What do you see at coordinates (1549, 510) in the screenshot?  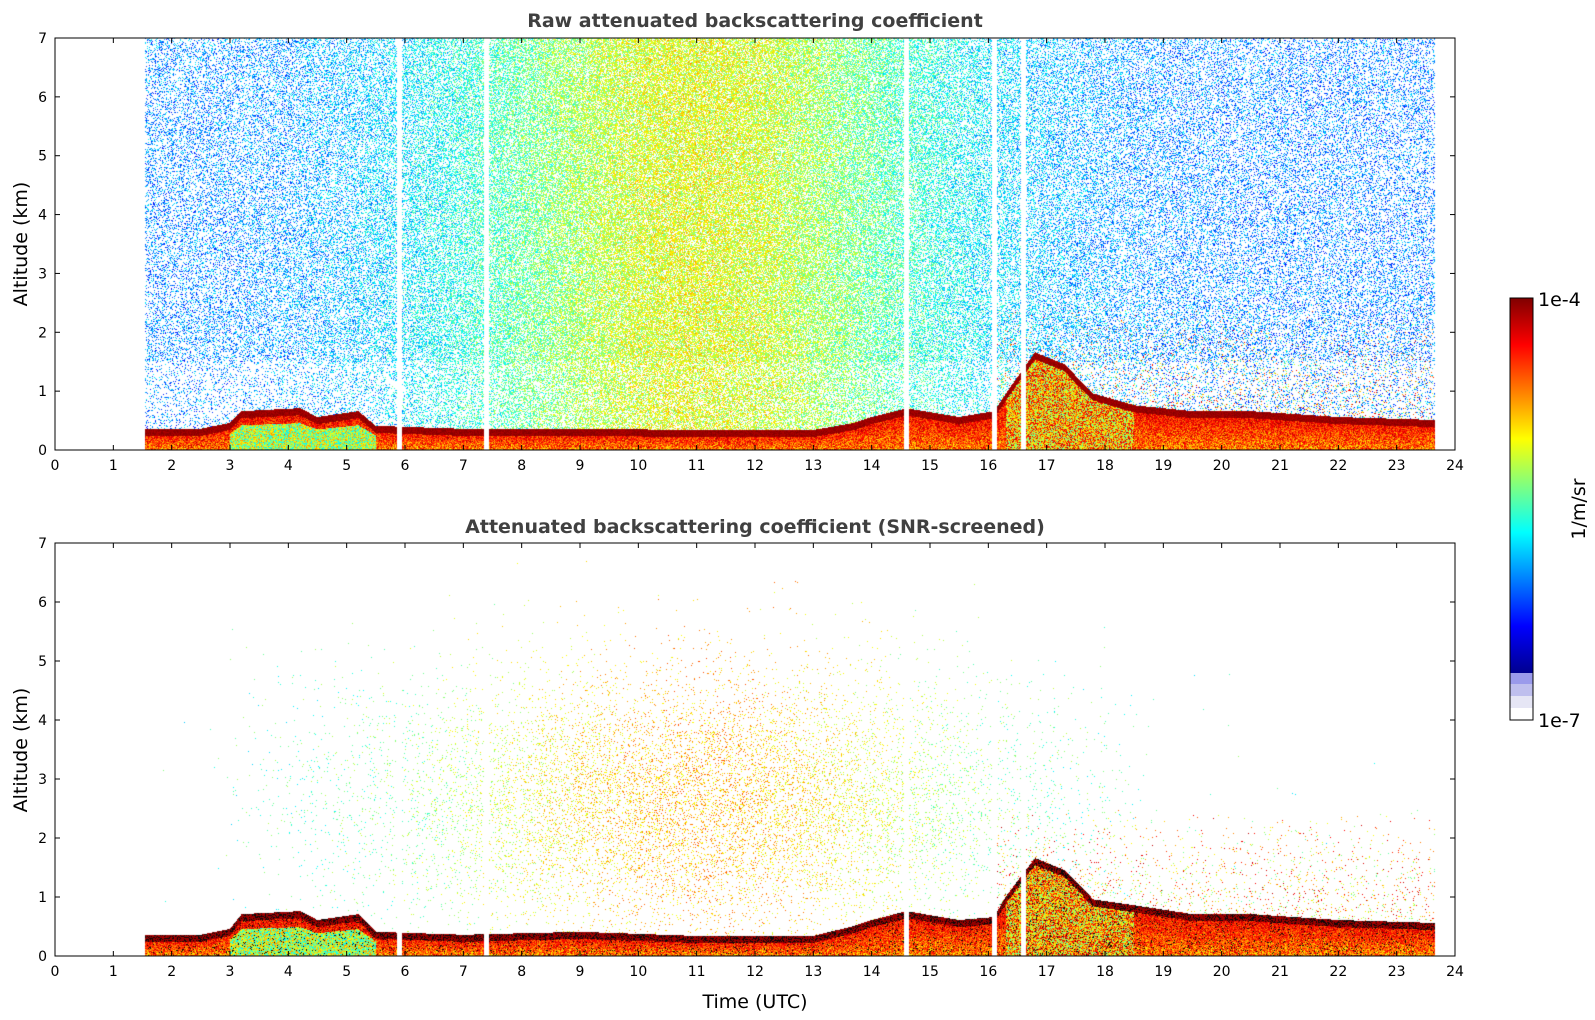 I see `colorbar: 1e-4 1e-7 1/m/sr` at bounding box center [1549, 510].